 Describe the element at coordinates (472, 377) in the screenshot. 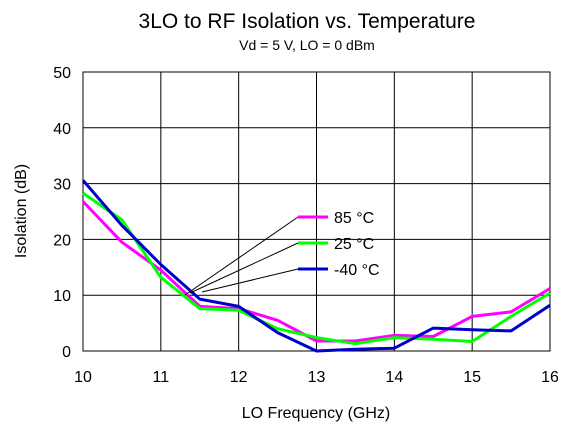

I see `x-tick-label: 15` at that location.